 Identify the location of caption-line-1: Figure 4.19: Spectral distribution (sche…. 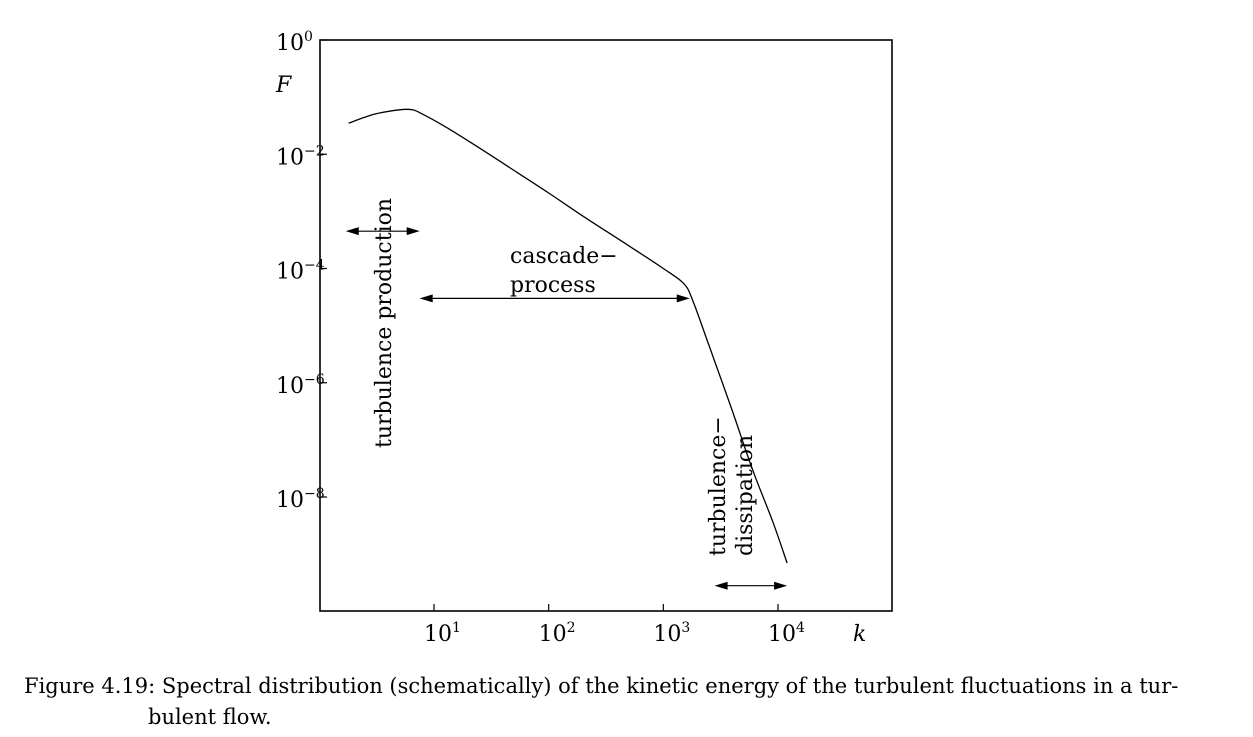
(601, 686).